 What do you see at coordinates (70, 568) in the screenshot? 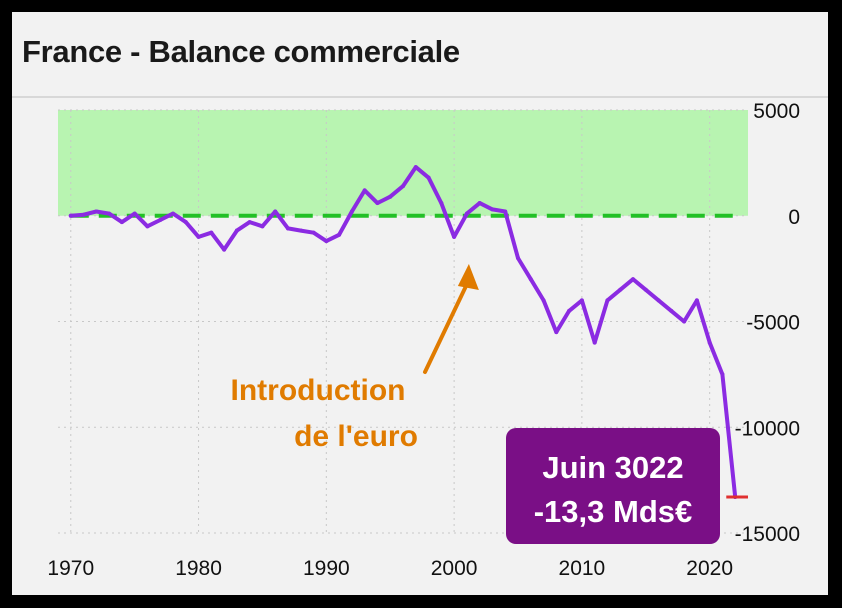
I see `x-tick-label: 1970` at bounding box center [70, 568].